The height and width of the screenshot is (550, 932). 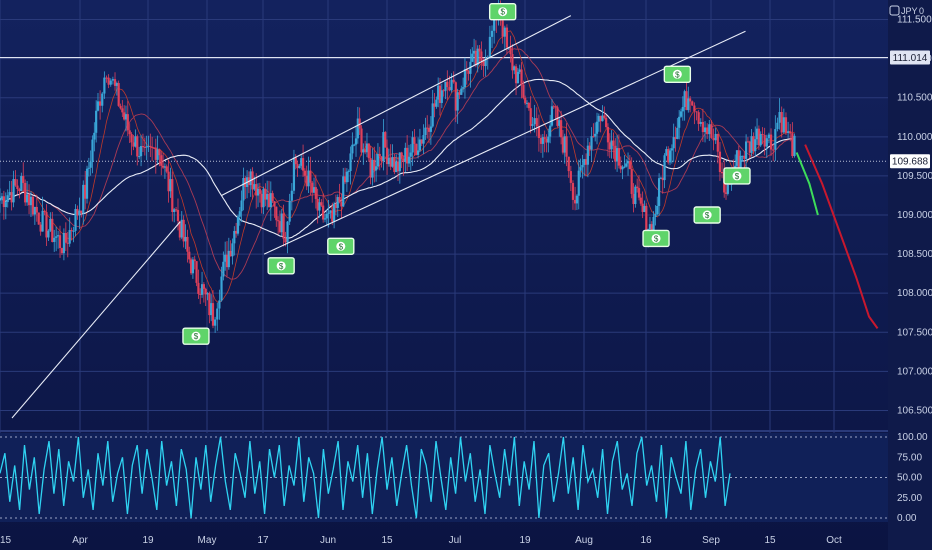 What do you see at coordinates (910, 162) in the screenshot?
I see `price-tag-label: 109.688` at bounding box center [910, 162].